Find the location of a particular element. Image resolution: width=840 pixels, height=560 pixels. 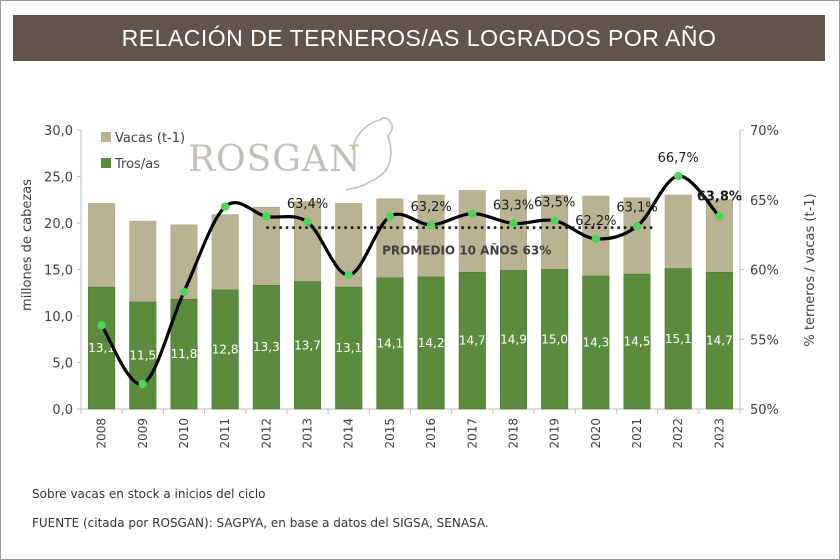

y2-tick-label: 60% is located at coordinates (764, 271).